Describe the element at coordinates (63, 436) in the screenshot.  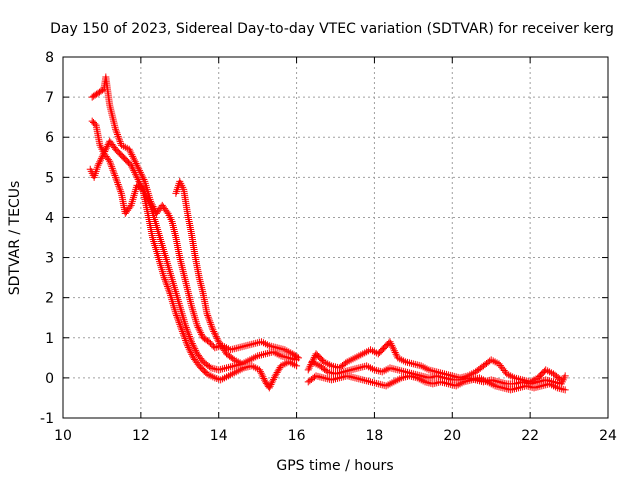
I see `x-tick-label: 10` at that location.